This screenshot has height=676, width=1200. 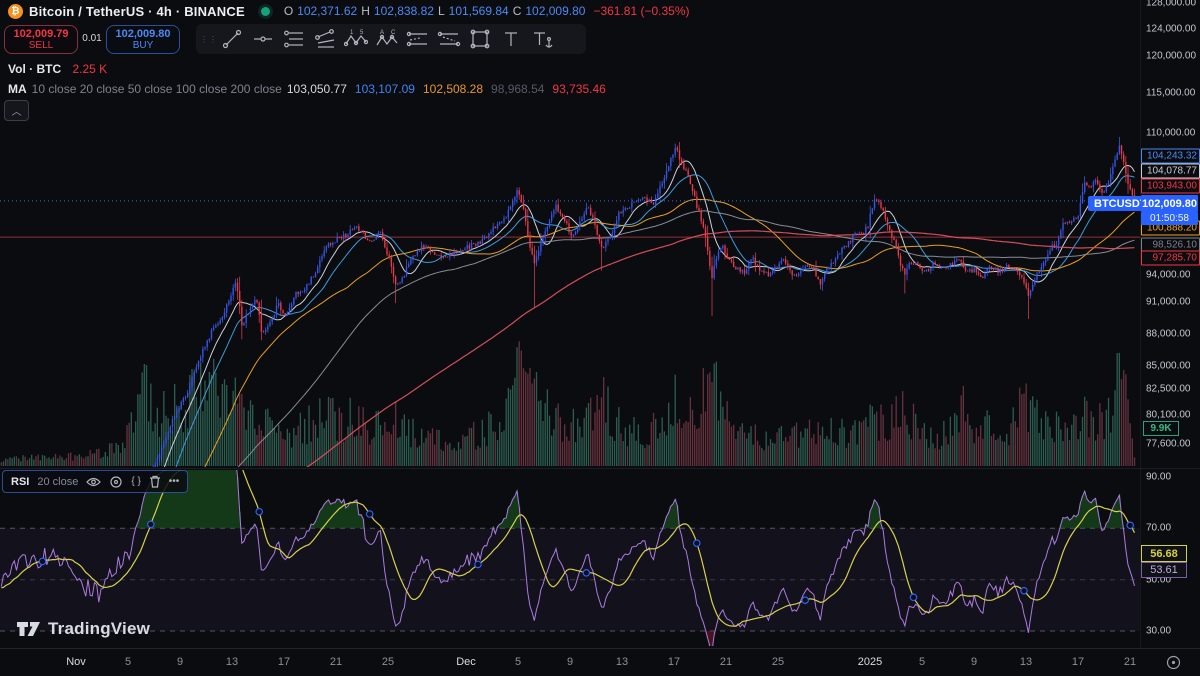 What do you see at coordinates (1168, 444) in the screenshot?
I see `axis-tick-label: 77,600.00` at bounding box center [1168, 444].